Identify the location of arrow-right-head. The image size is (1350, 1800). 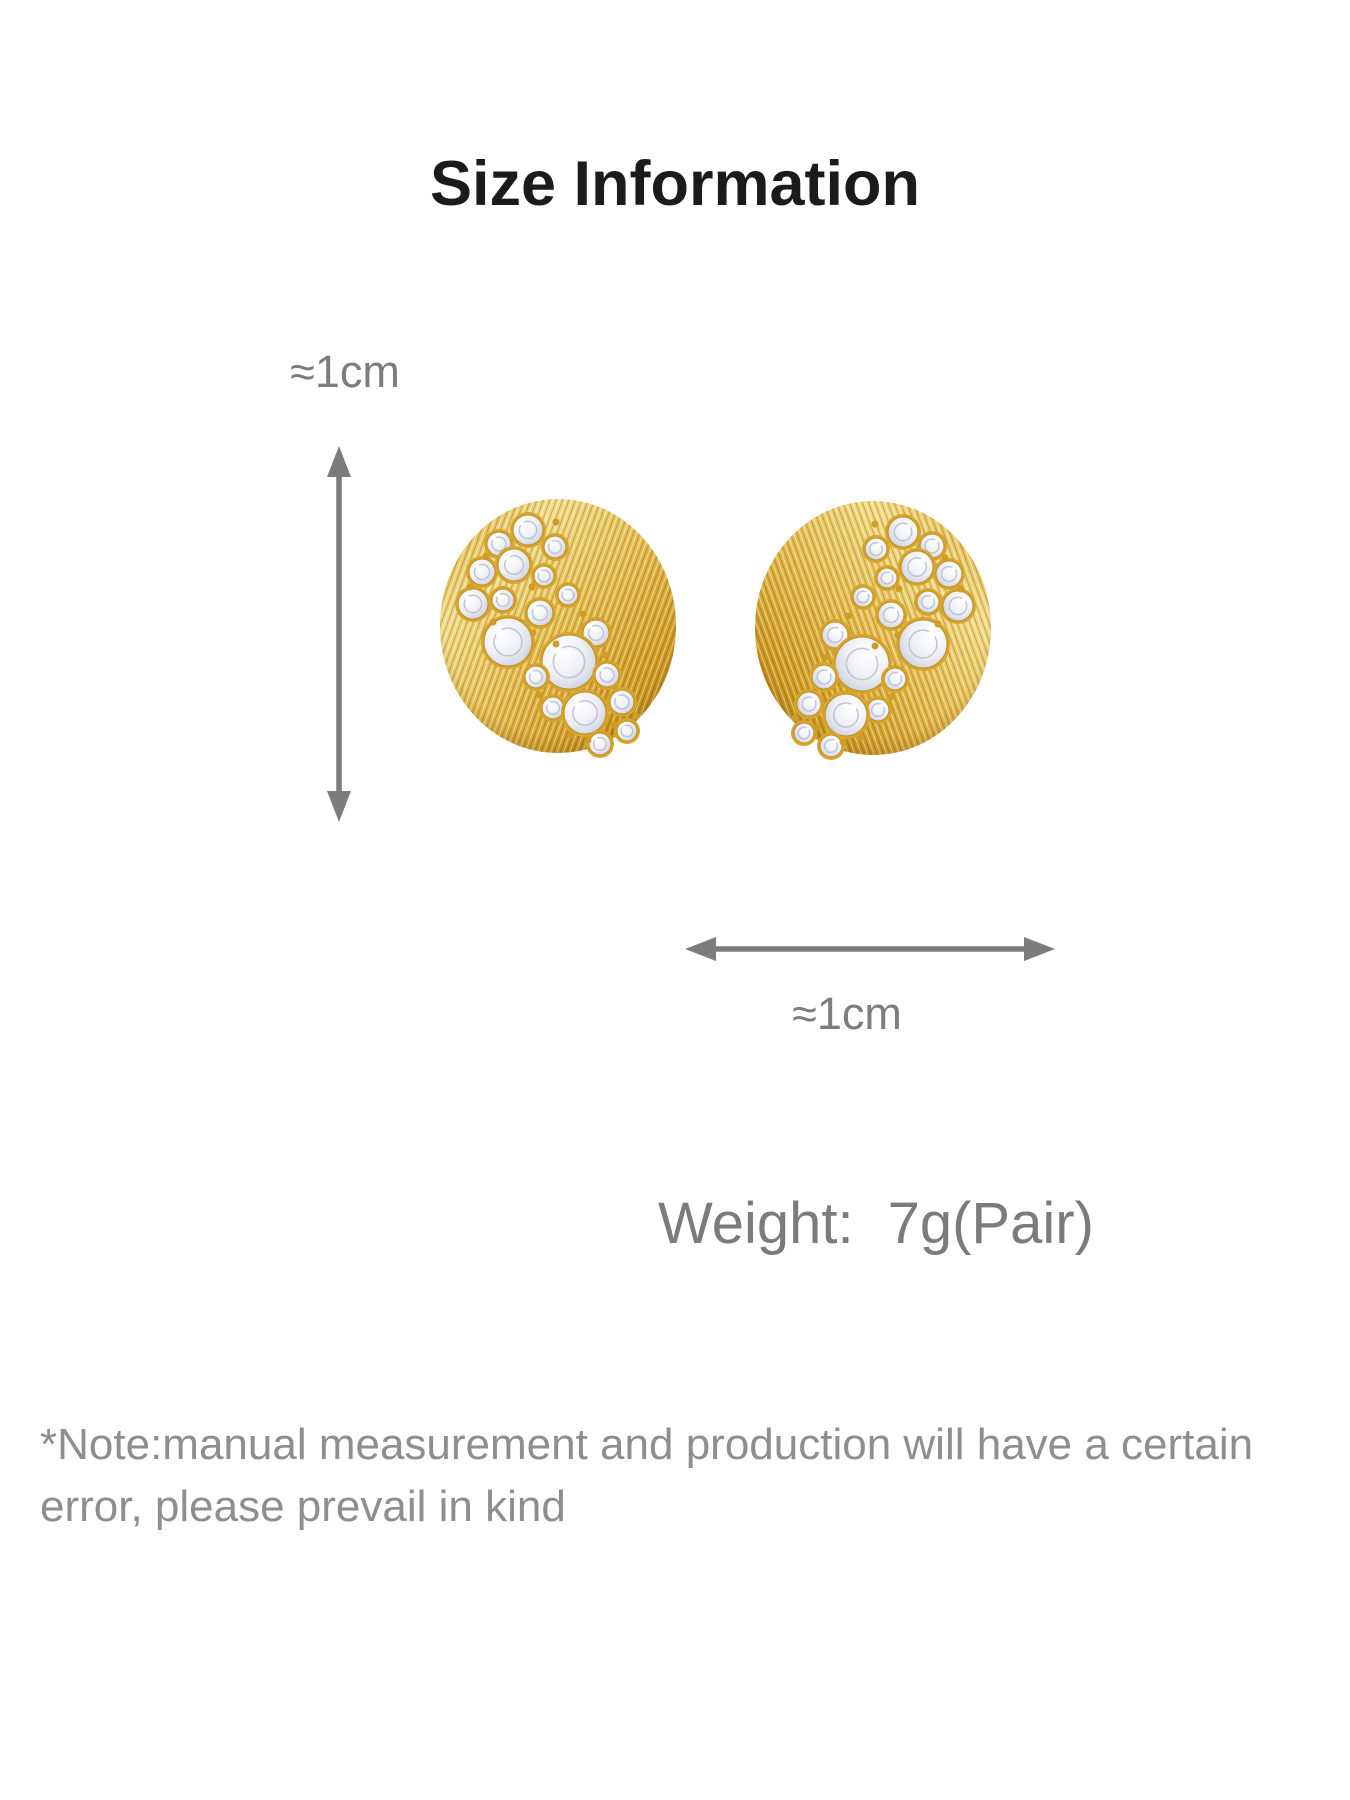
(1039, 949).